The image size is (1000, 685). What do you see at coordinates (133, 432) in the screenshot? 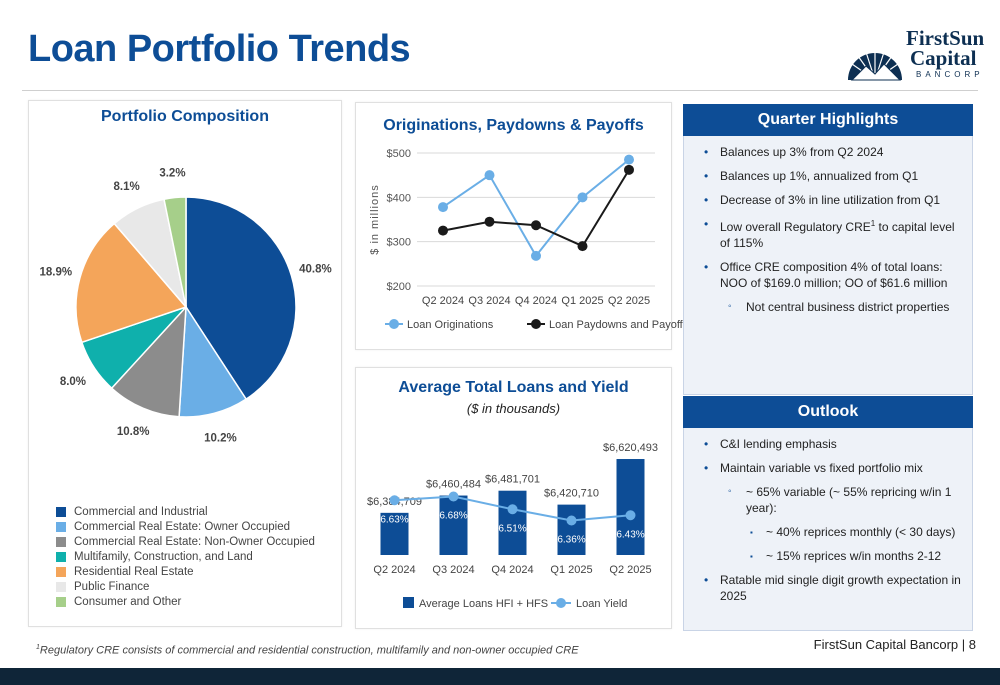
I see `pie-slice-label: 10.8%` at bounding box center [133, 432].